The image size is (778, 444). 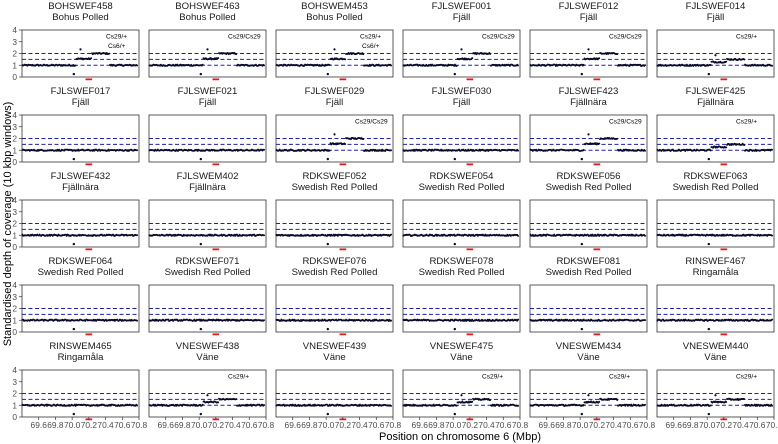 What do you see at coordinates (371, 46) in the screenshot?
I see `genotype-label: Cs6/+` at bounding box center [371, 46].